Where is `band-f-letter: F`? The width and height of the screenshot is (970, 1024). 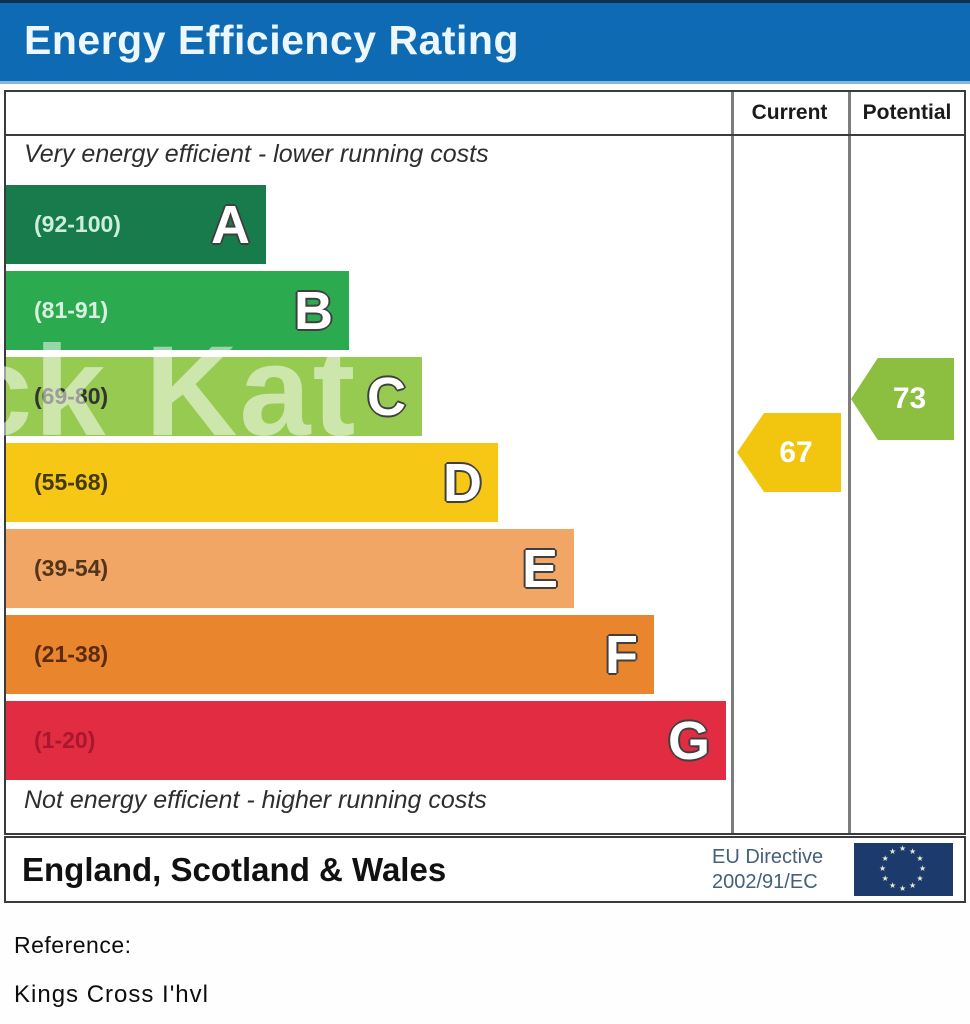
band-f-letter: F is located at coordinates (621, 654).